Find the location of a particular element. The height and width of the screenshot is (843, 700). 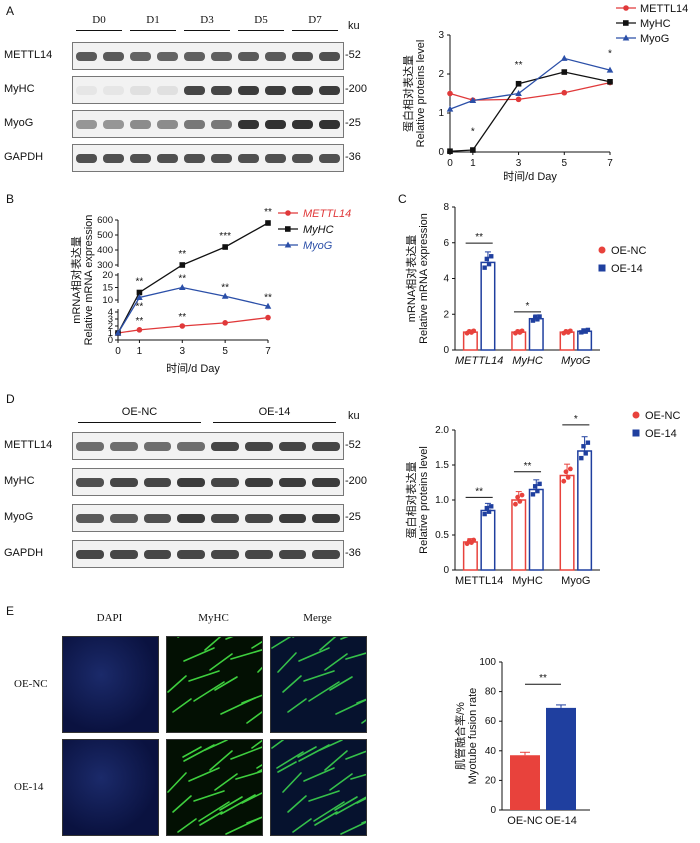

y-axis-title-cn: mRNA相对表达量 is located at coordinates (411, 278).